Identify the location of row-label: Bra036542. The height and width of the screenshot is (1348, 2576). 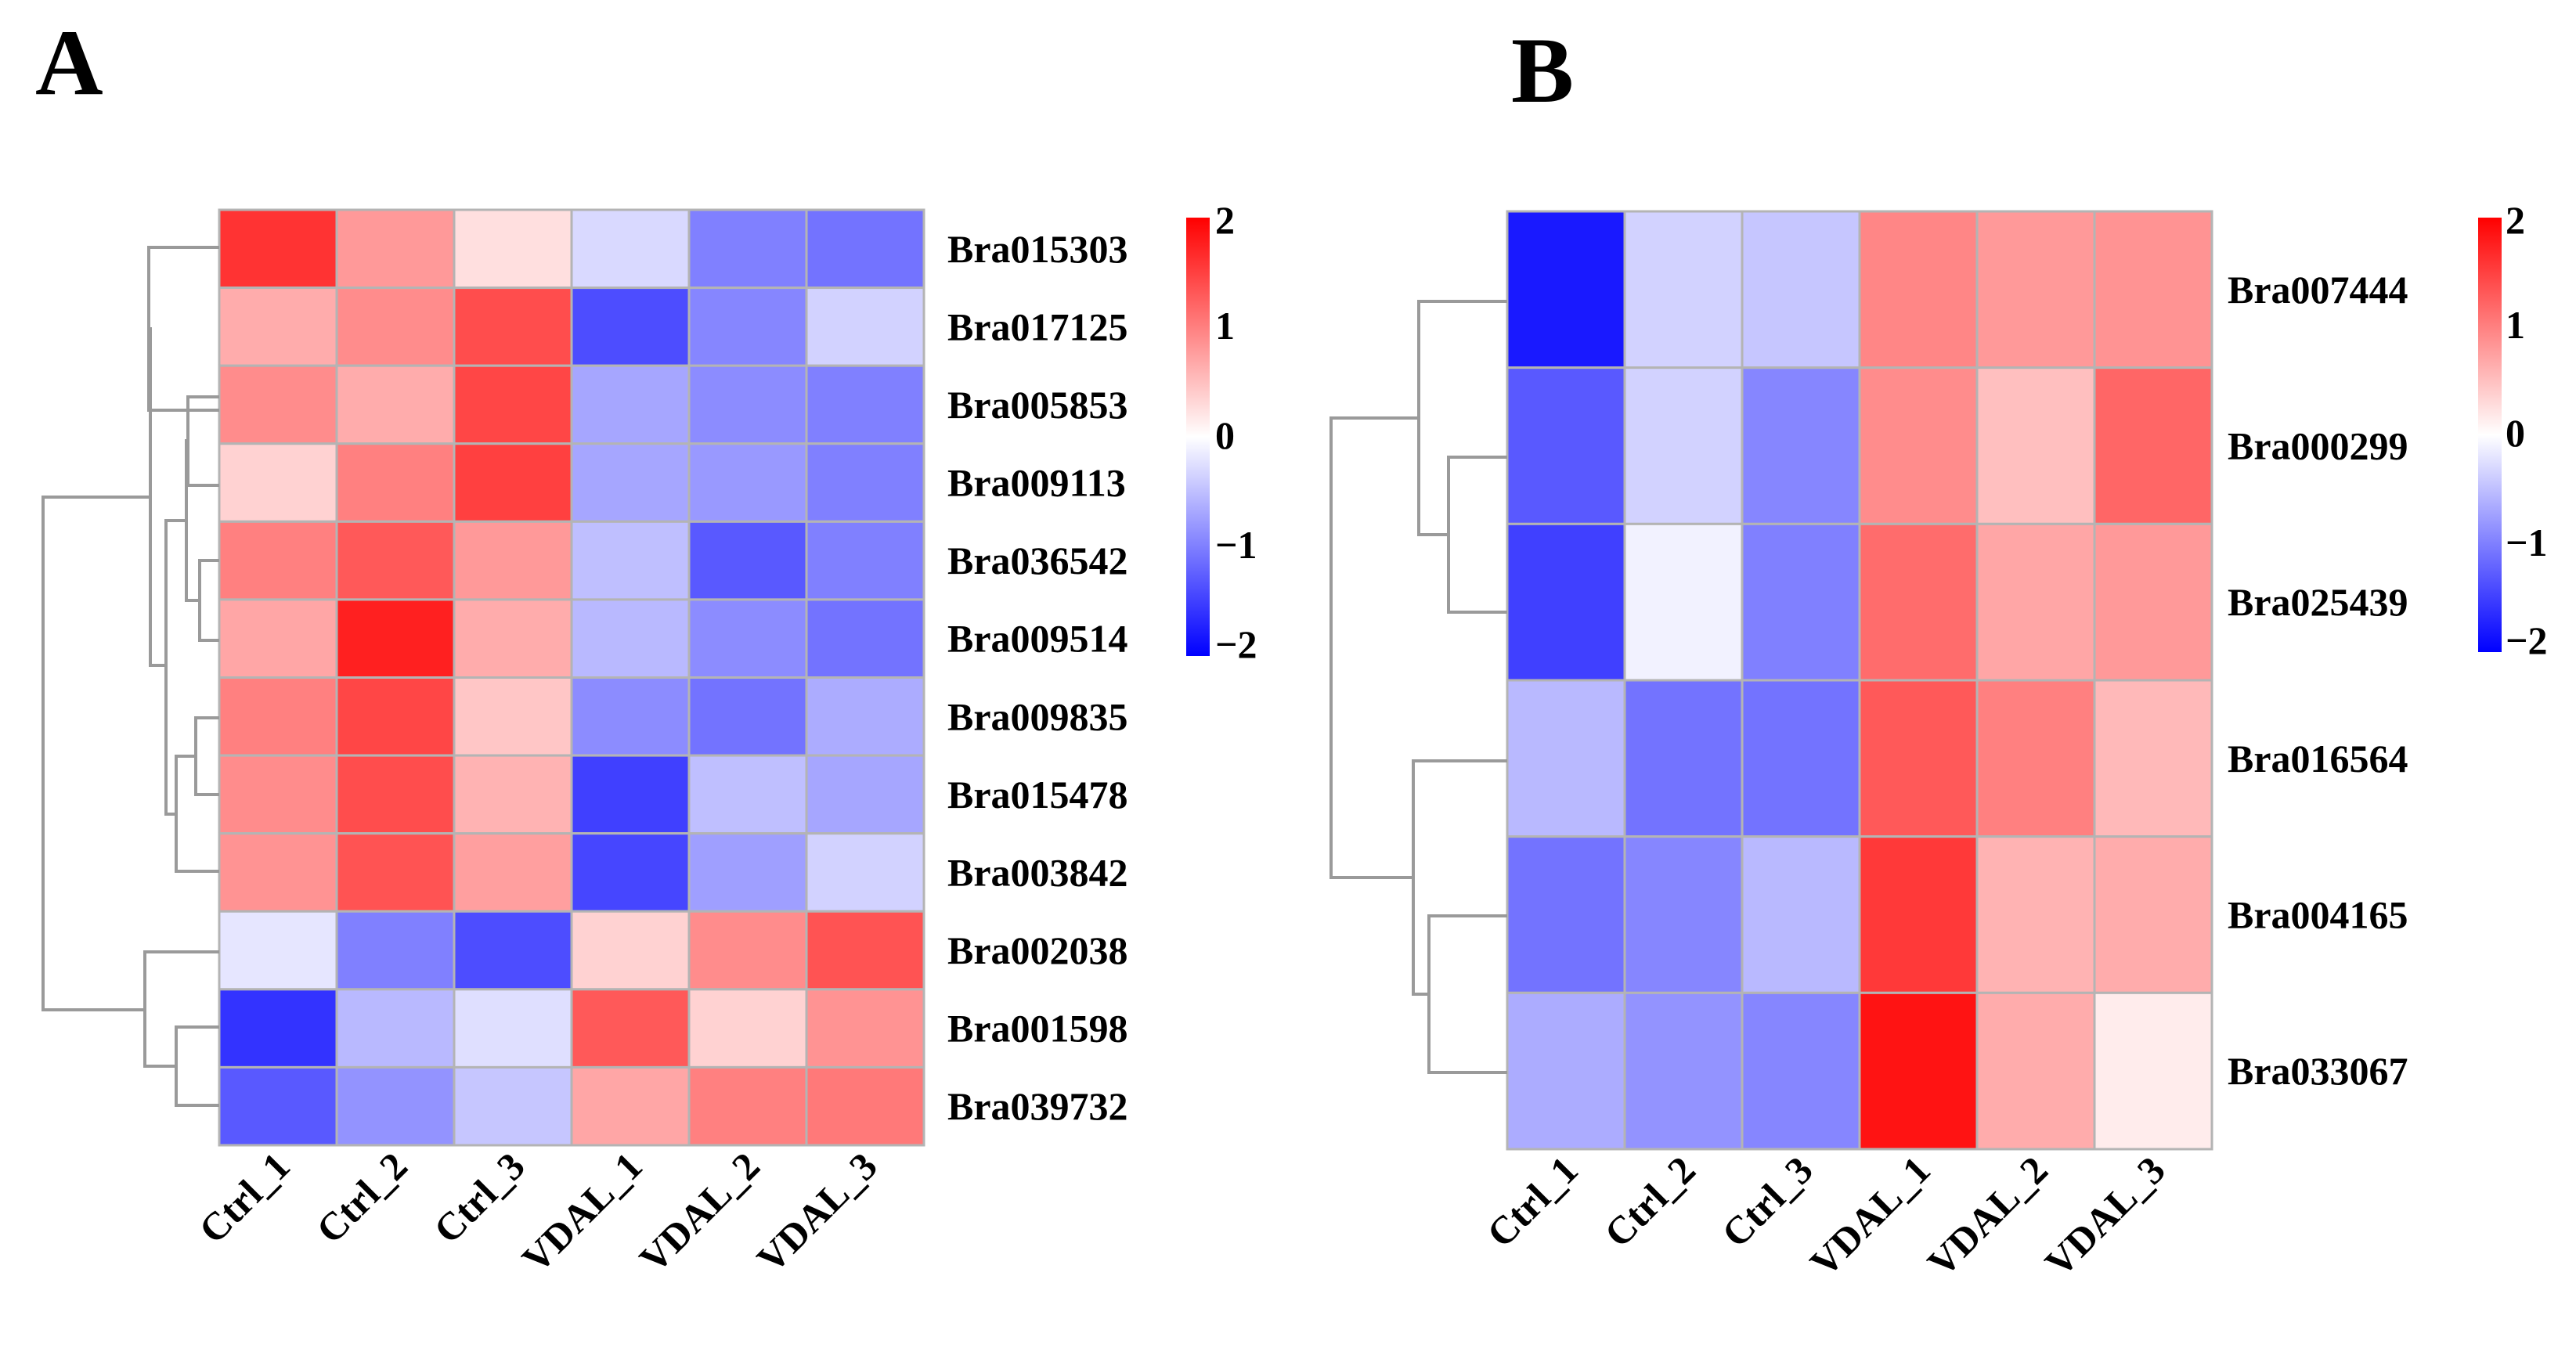
(1037, 560).